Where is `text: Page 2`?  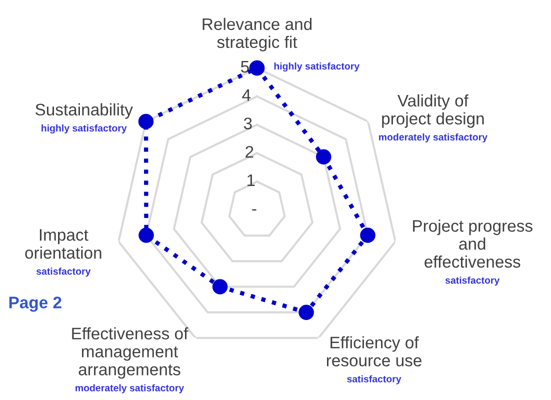
text: Page 2 is located at coordinates (35, 304).